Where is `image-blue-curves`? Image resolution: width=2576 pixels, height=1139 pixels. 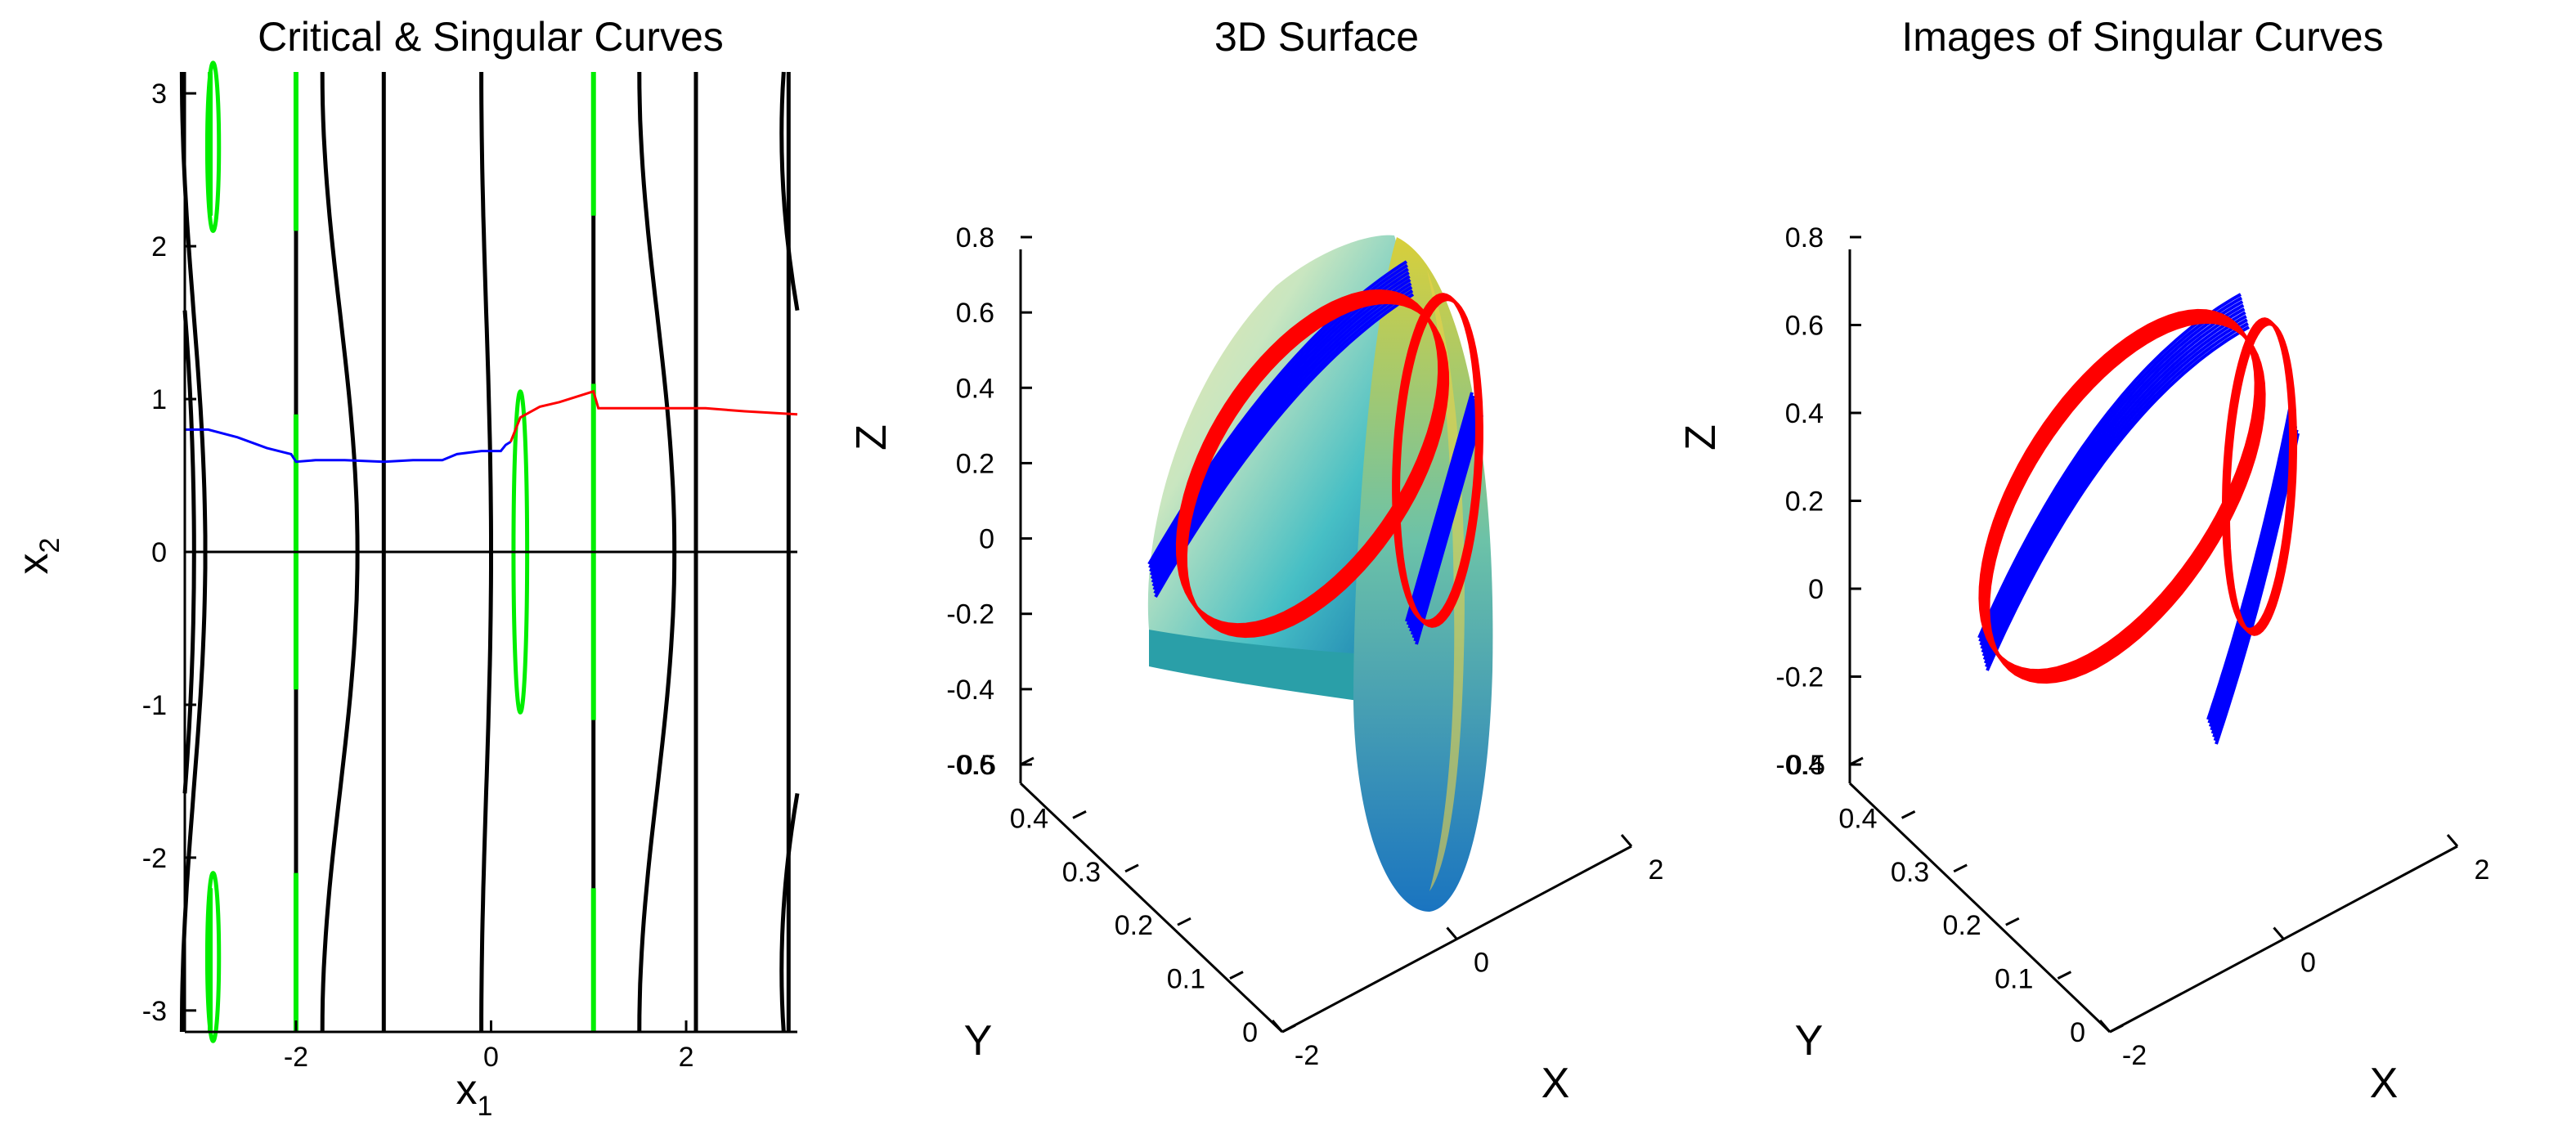
image-blue-curves is located at coordinates (2138, 519).